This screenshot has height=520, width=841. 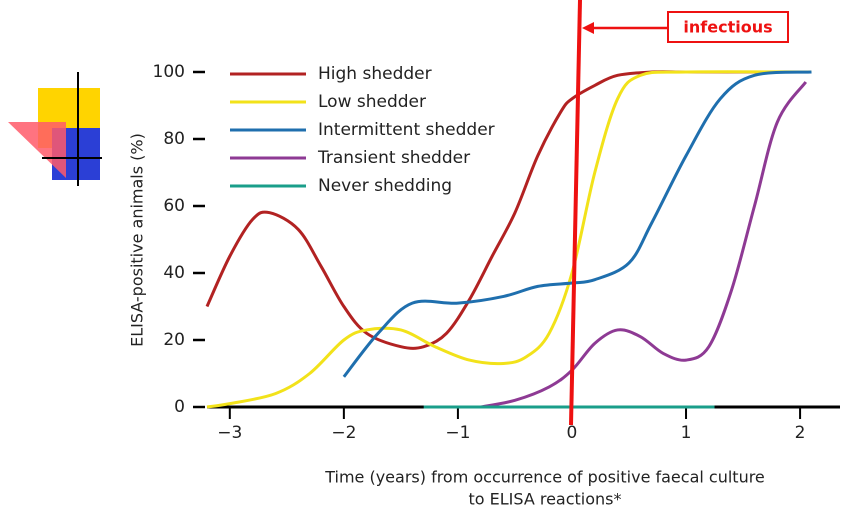 I want to click on y-tick-label: 100, so click(x=169, y=72).